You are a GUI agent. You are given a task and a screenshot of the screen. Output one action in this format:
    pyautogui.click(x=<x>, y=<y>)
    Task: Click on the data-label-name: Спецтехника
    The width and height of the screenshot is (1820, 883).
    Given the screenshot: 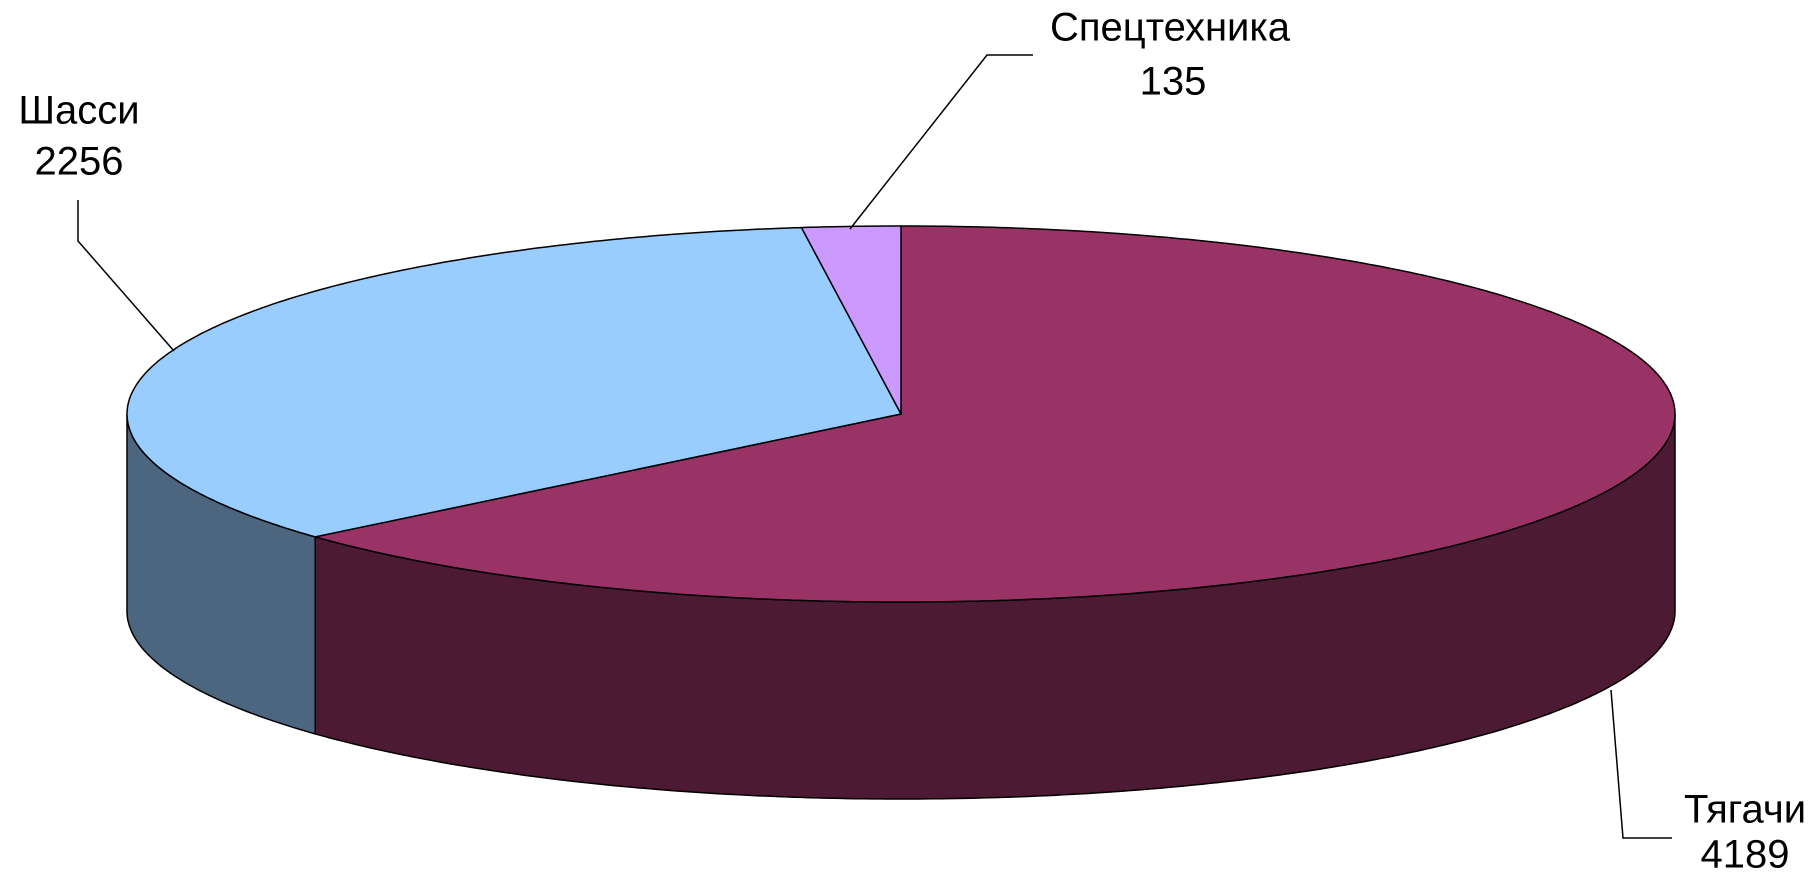 What is the action you would take?
    pyautogui.click(x=1170, y=28)
    